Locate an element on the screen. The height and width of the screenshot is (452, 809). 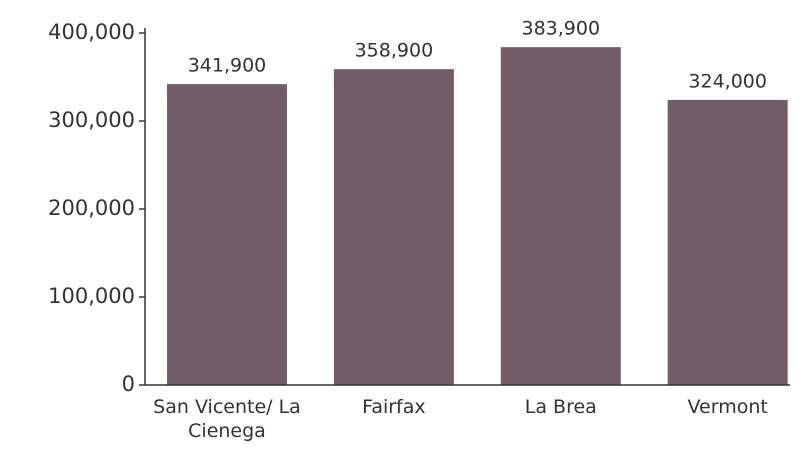
value-label: 358,900 is located at coordinates (394, 51).